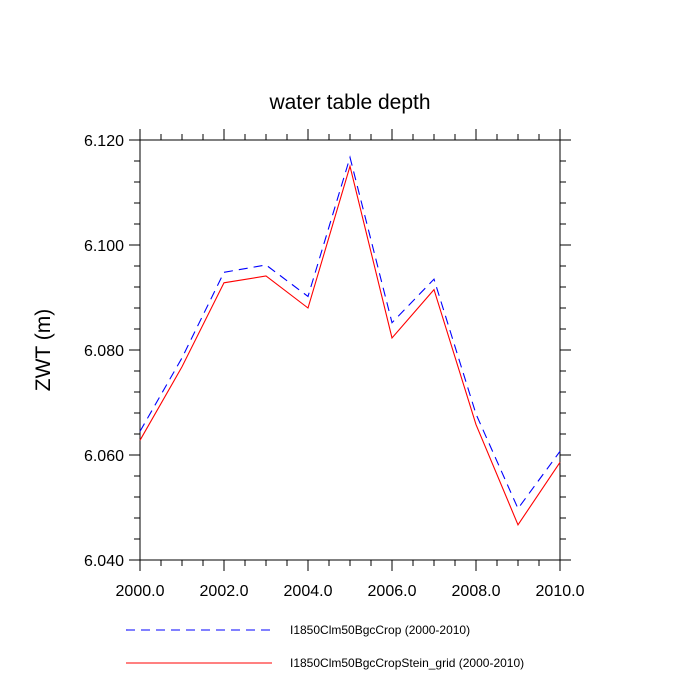 This screenshot has width=700, height=700. What do you see at coordinates (104, 351) in the screenshot?
I see `y-tick-label: 6.080` at bounding box center [104, 351].